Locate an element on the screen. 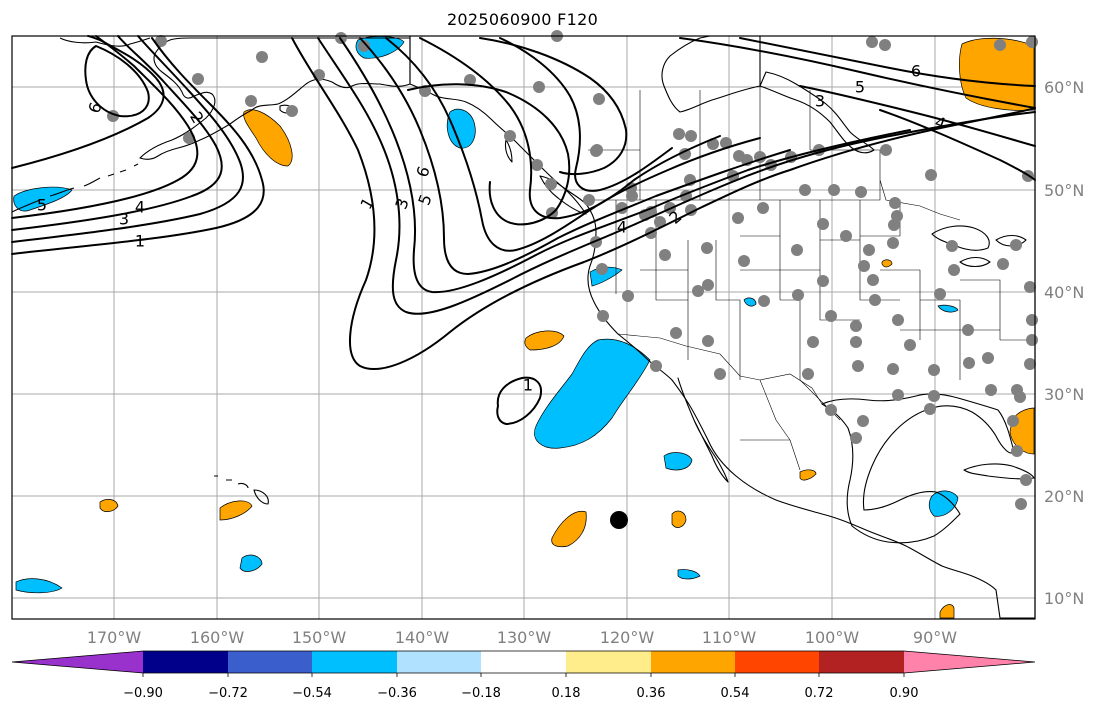 This screenshot has height=712, width=1105. positive-region-hawaii-north is located at coordinates (236, 510).